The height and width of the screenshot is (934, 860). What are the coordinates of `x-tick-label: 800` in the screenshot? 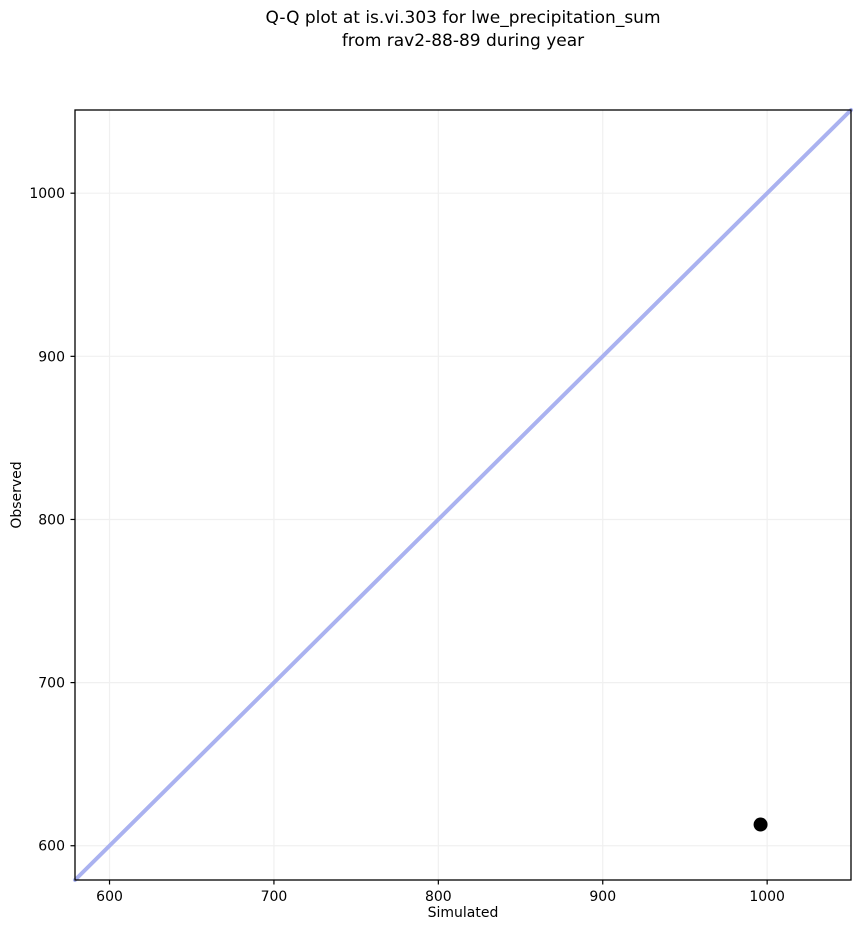 It's located at (438, 897).